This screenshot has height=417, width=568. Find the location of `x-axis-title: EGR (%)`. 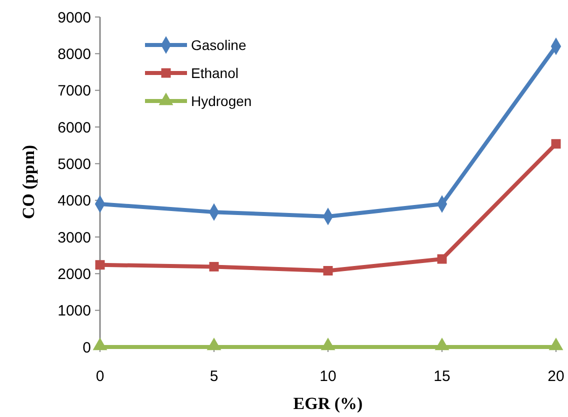

x-axis-title: EGR (%) is located at coordinates (328, 403).